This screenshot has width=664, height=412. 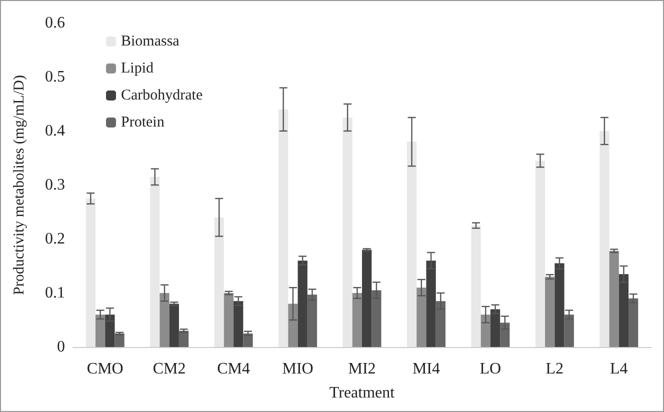 What do you see at coordinates (55, 293) in the screenshot?
I see `y-tick-label: 0.1` at bounding box center [55, 293].